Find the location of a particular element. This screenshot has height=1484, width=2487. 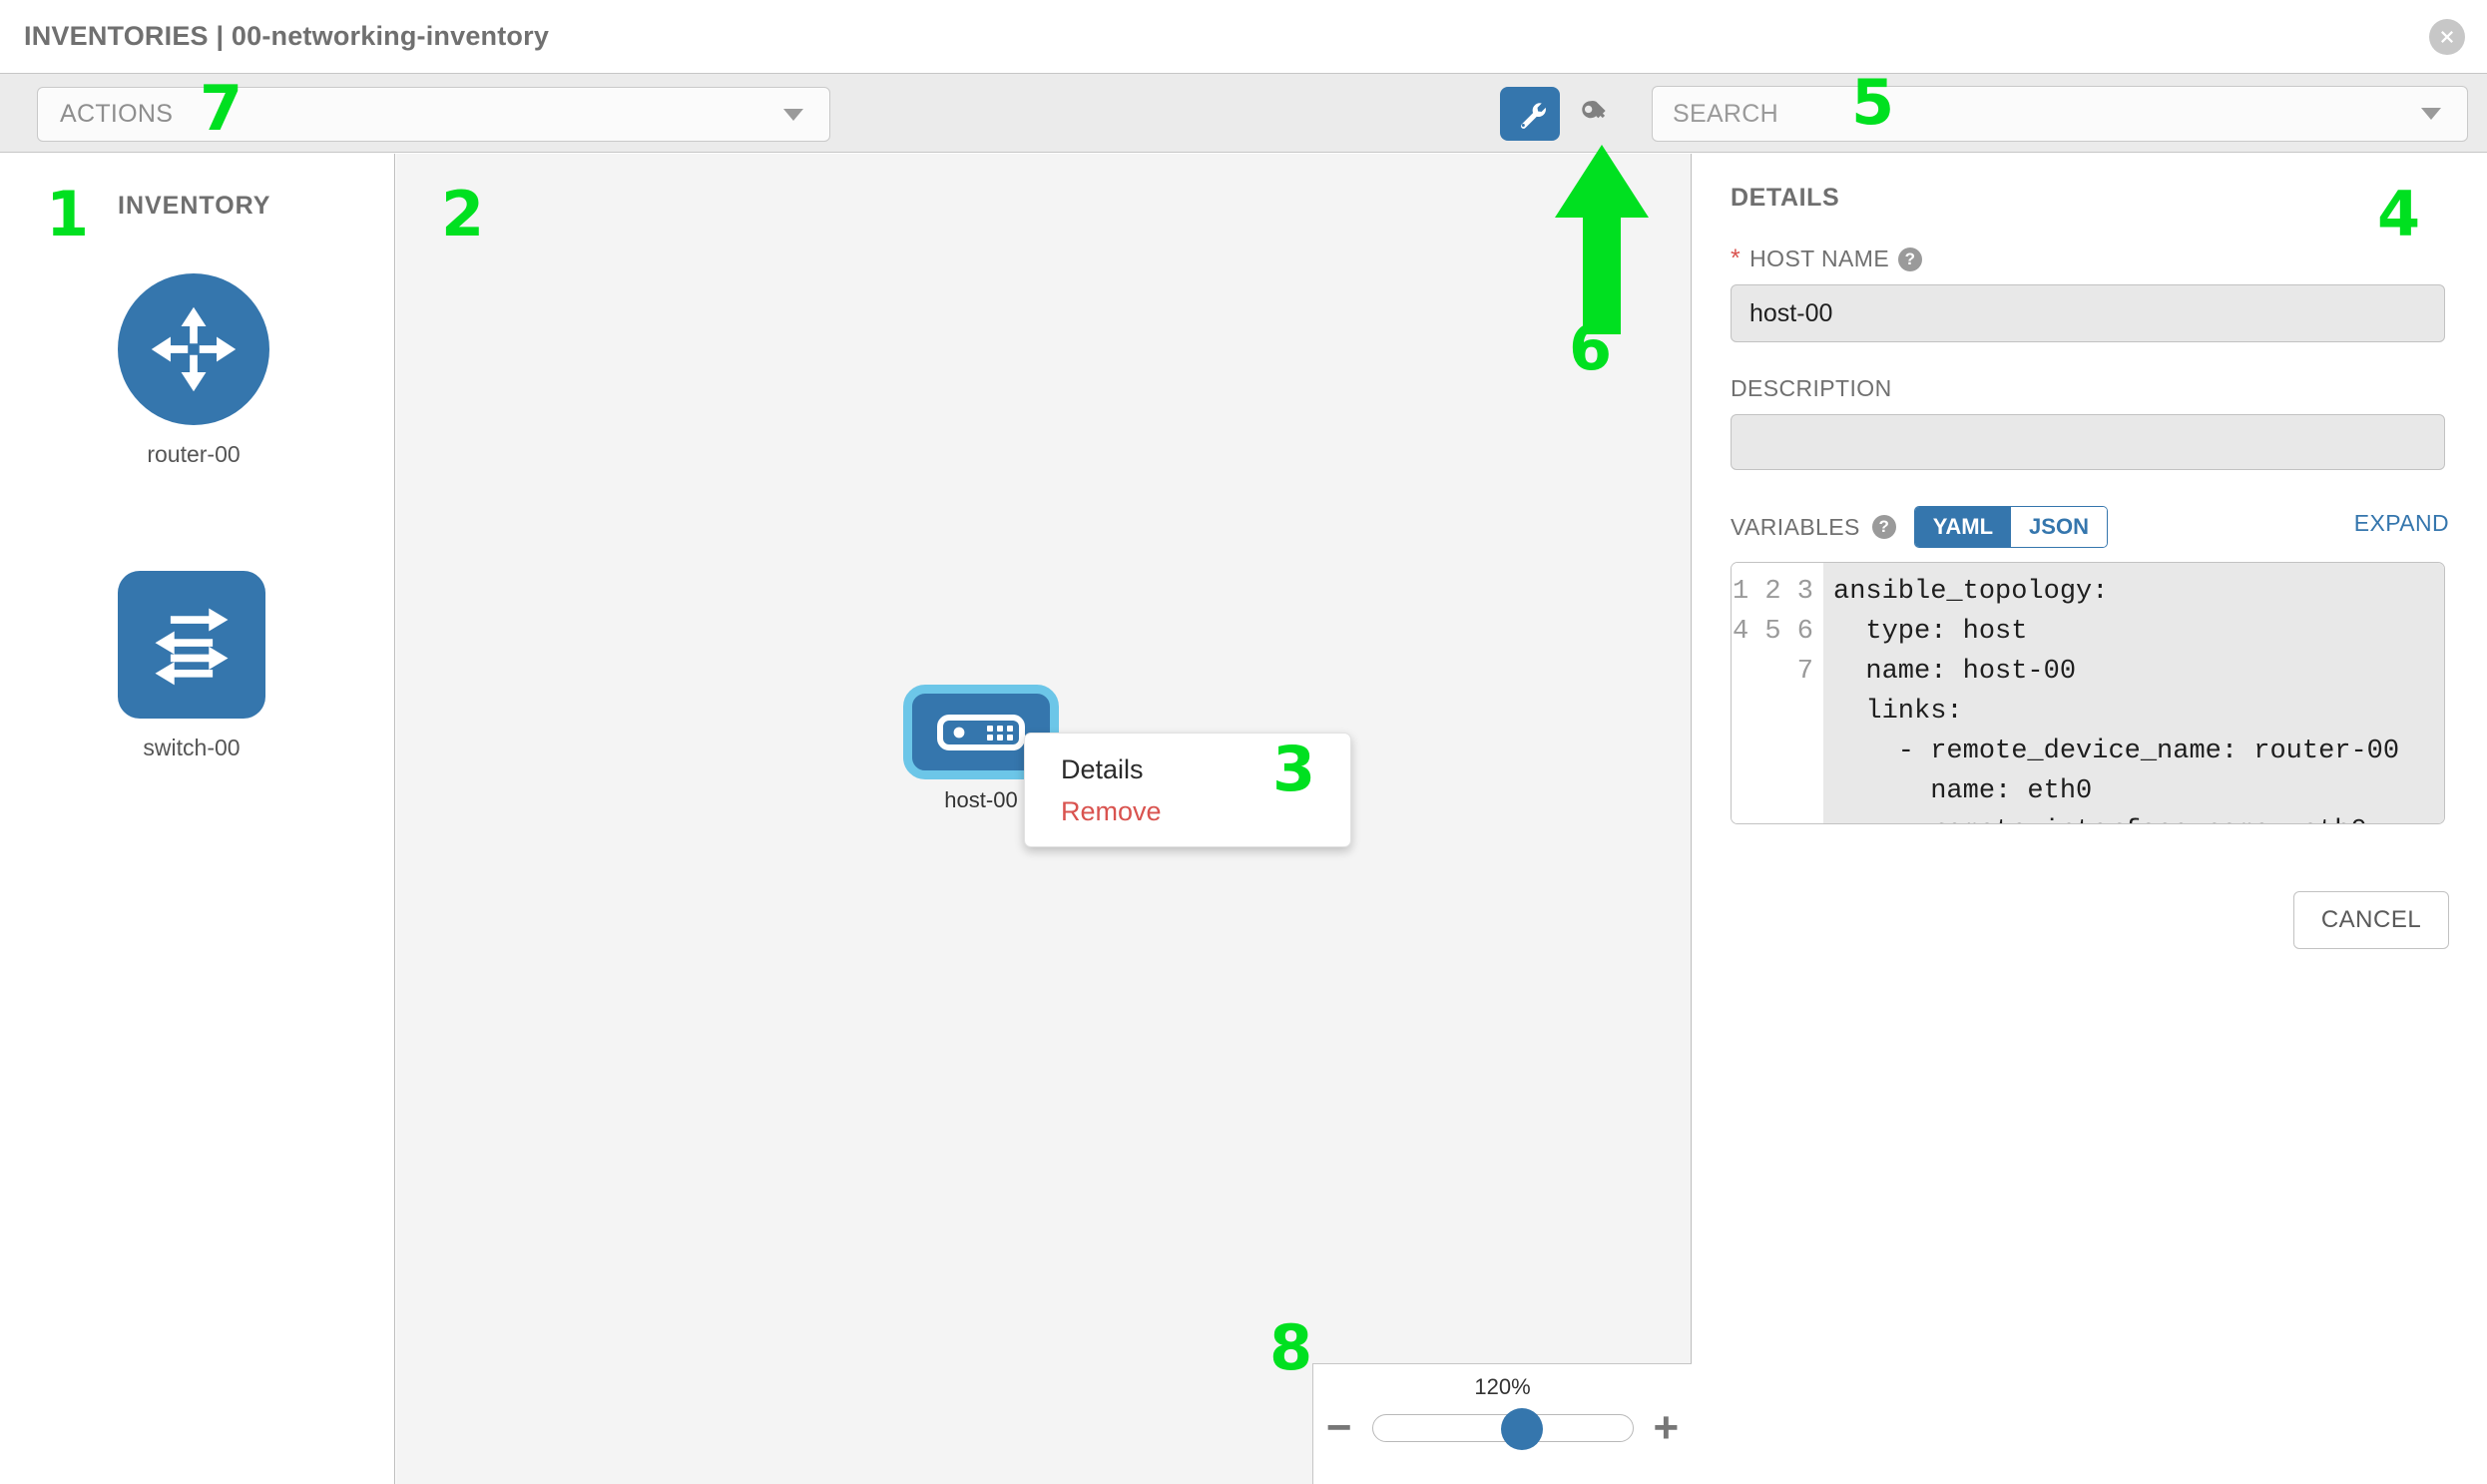

inventory-node-label: router-00 is located at coordinates (194, 454).